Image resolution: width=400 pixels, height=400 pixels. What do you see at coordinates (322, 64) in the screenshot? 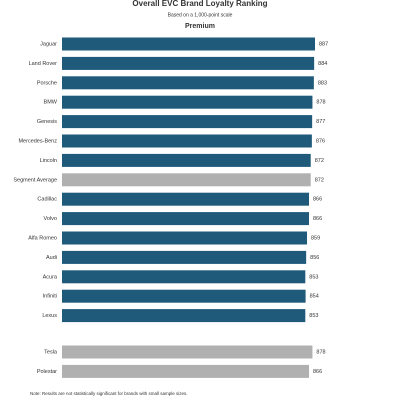
I see `value-label: 884` at bounding box center [322, 64].